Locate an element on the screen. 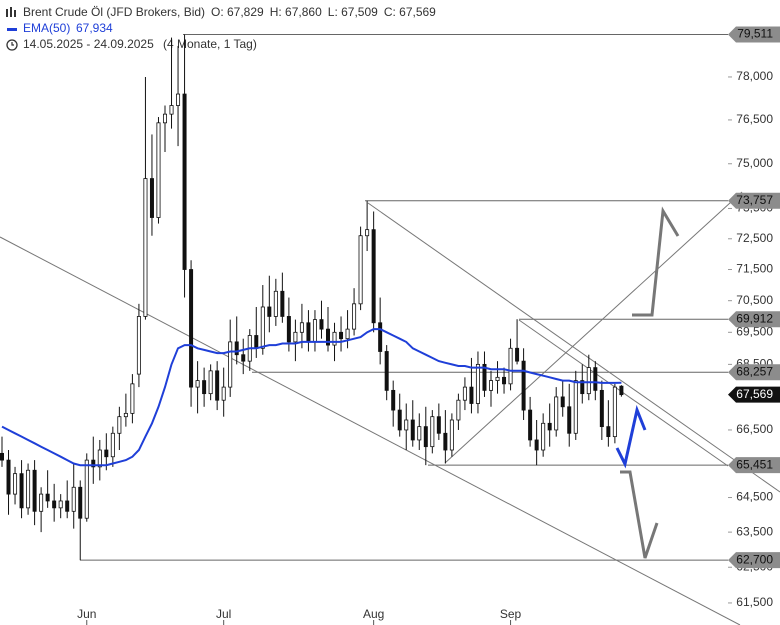 This screenshot has height=625, width=780. arrows is located at coordinates (647, 382).